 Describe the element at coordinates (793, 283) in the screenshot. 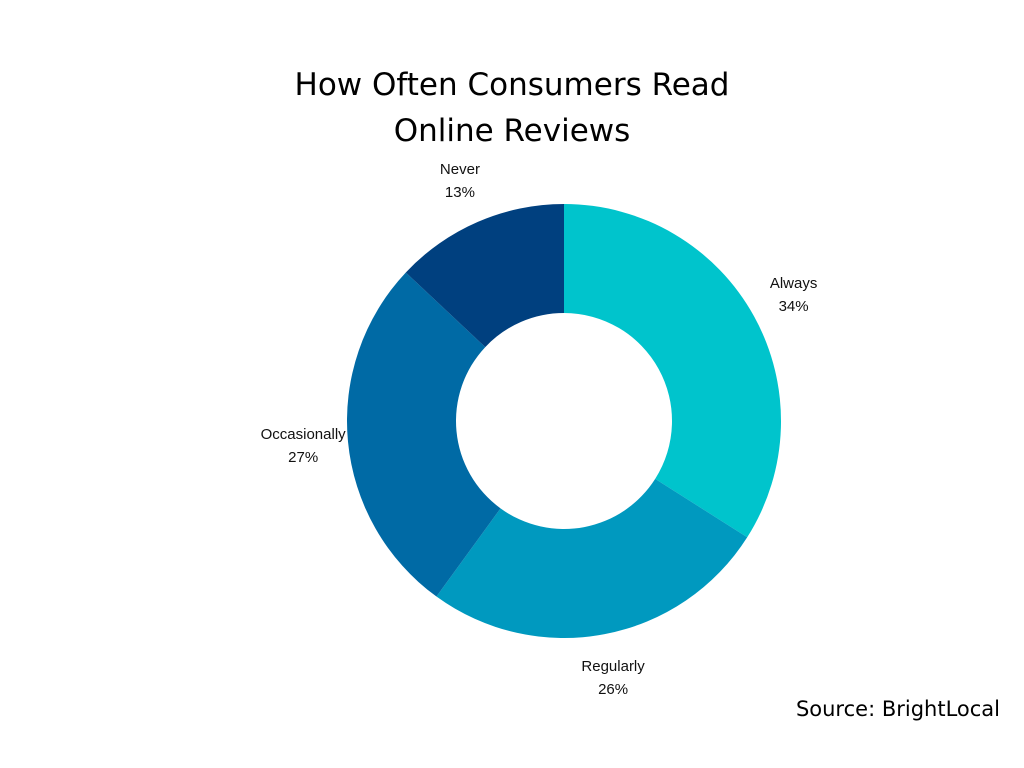

I see `slice-label-name: Always` at that location.